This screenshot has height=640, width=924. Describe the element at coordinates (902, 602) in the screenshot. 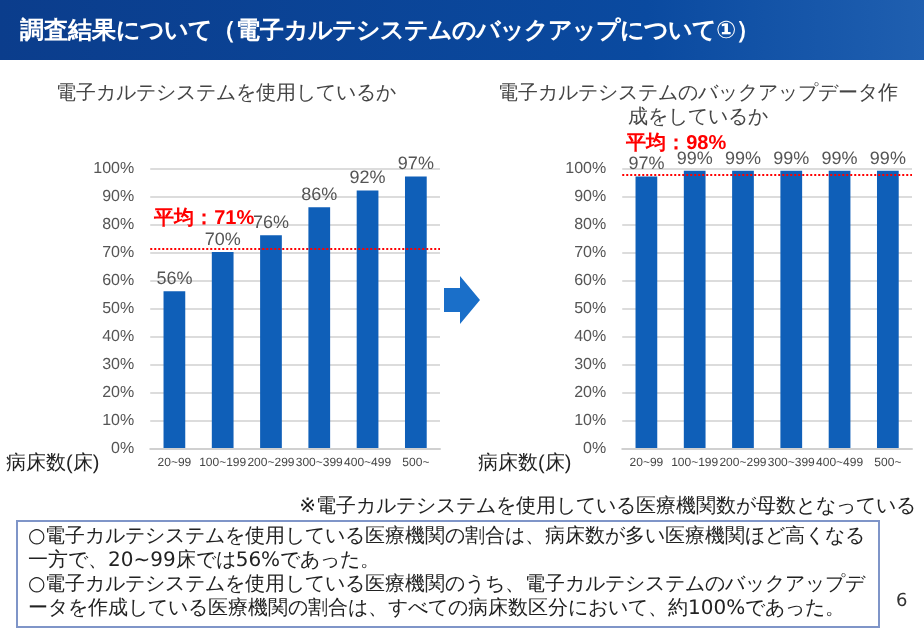

I see `text: 6` at that location.